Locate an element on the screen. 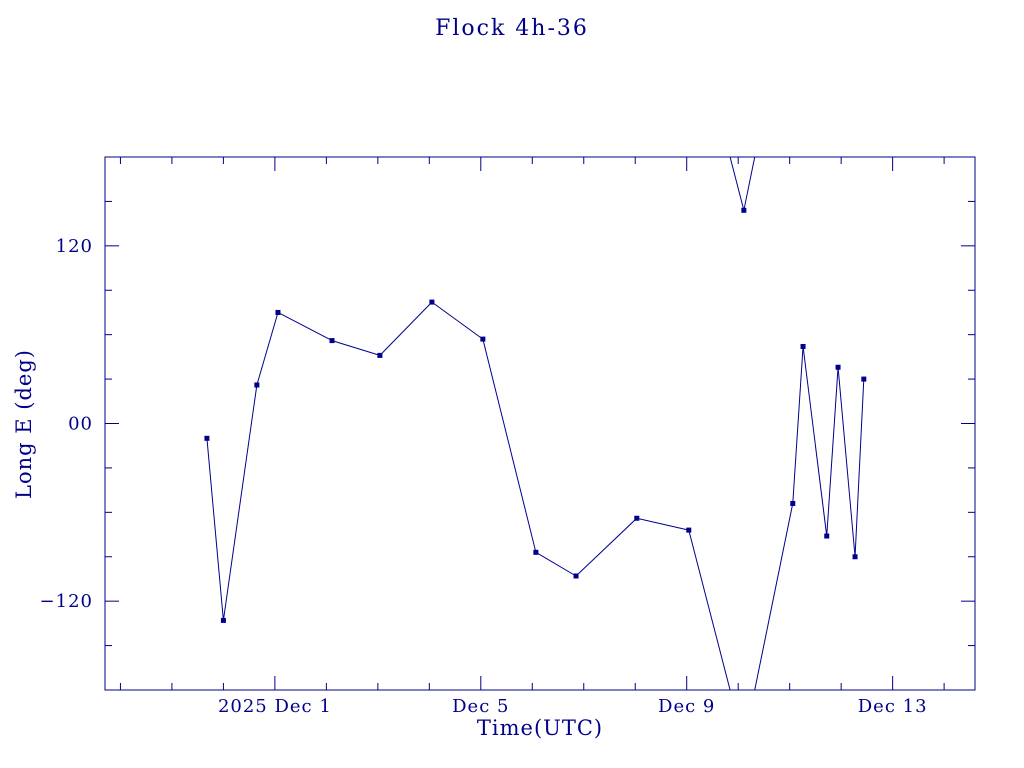  x-axis-title: Time(UTC) is located at coordinates (540, 728).